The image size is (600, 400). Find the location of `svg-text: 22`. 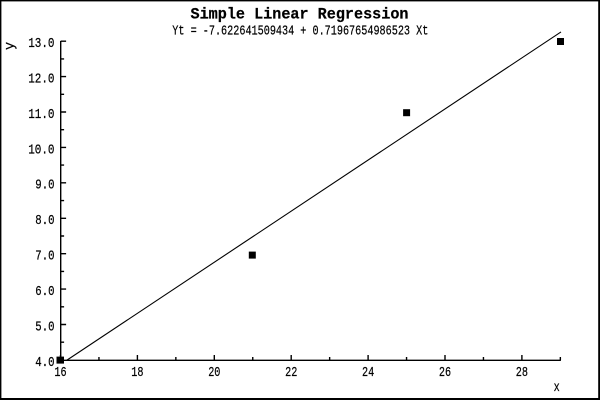

svg-text: 22 is located at coordinates (291, 373).